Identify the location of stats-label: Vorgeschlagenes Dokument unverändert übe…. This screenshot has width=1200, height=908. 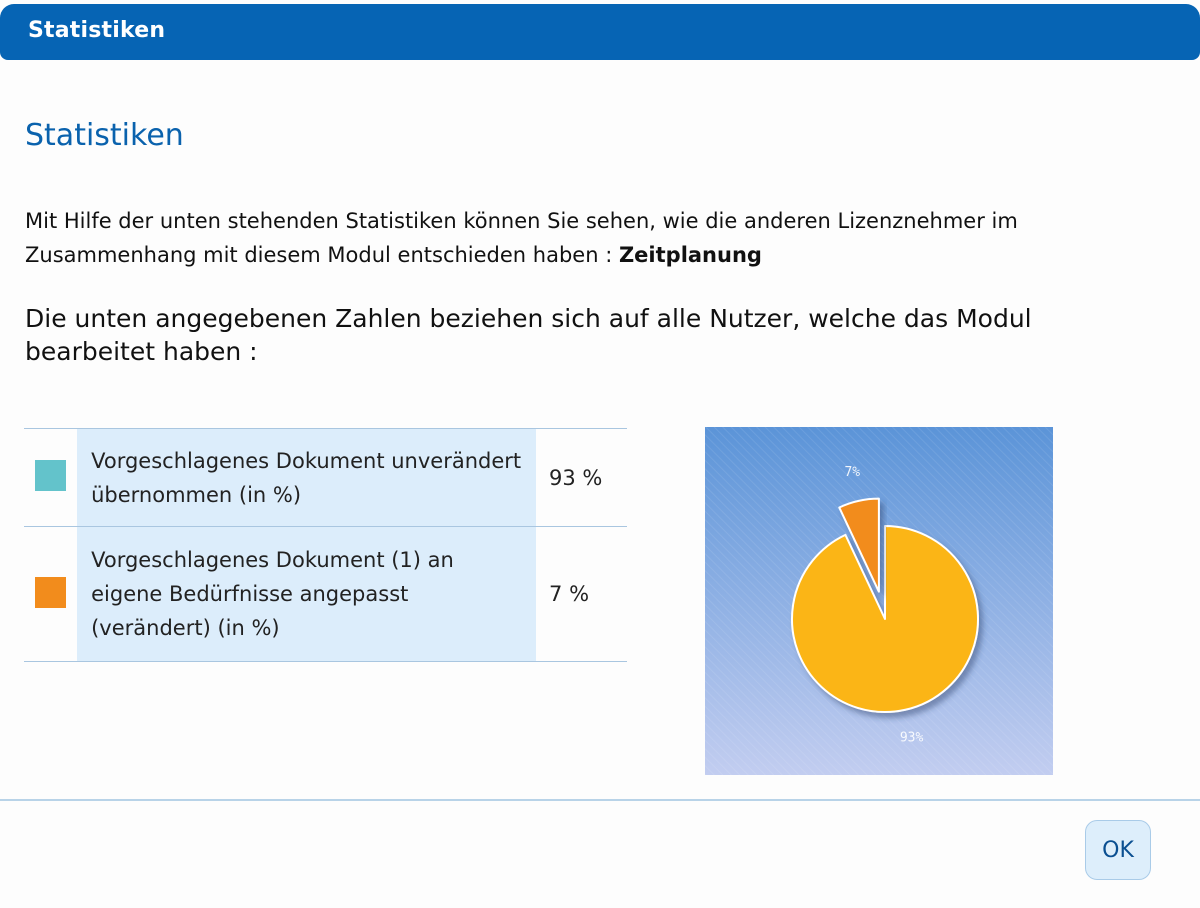
(307, 477).